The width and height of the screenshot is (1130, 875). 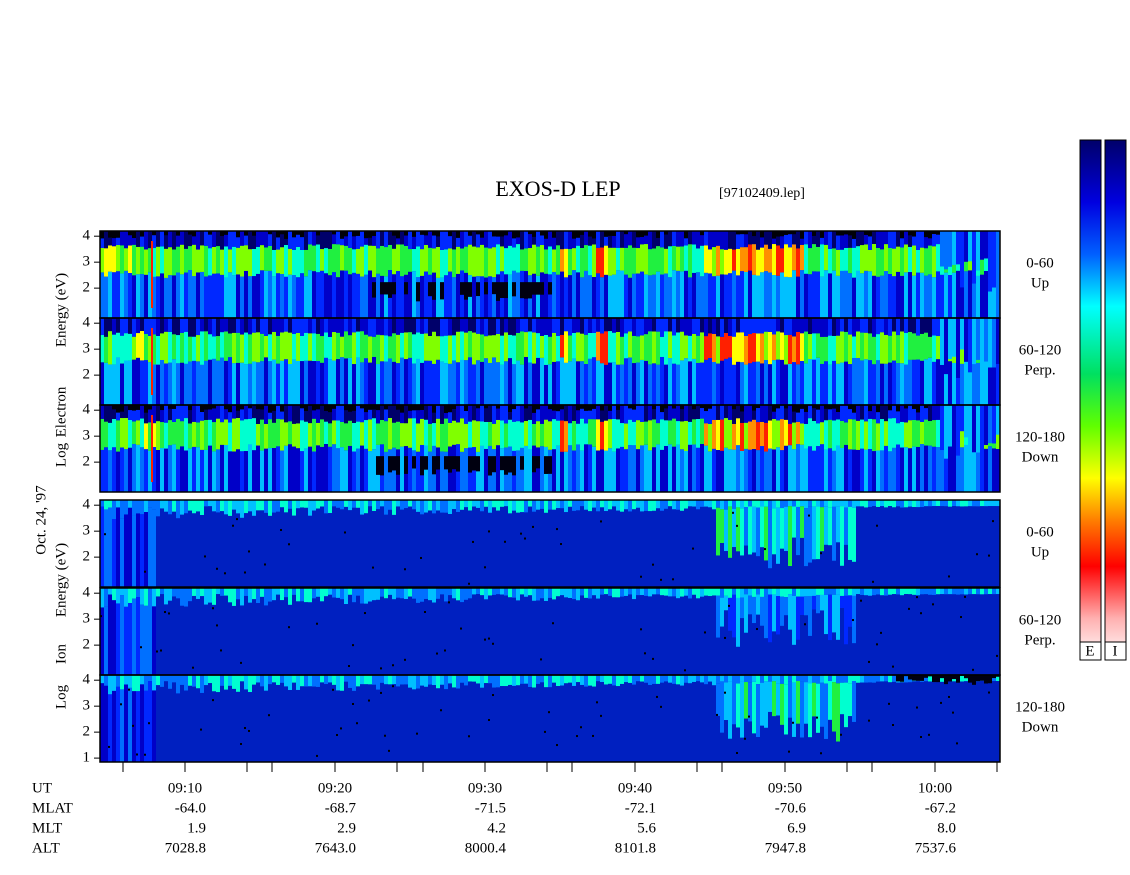 What do you see at coordinates (635, 848) in the screenshot?
I see `row-value: 8101.8` at bounding box center [635, 848].